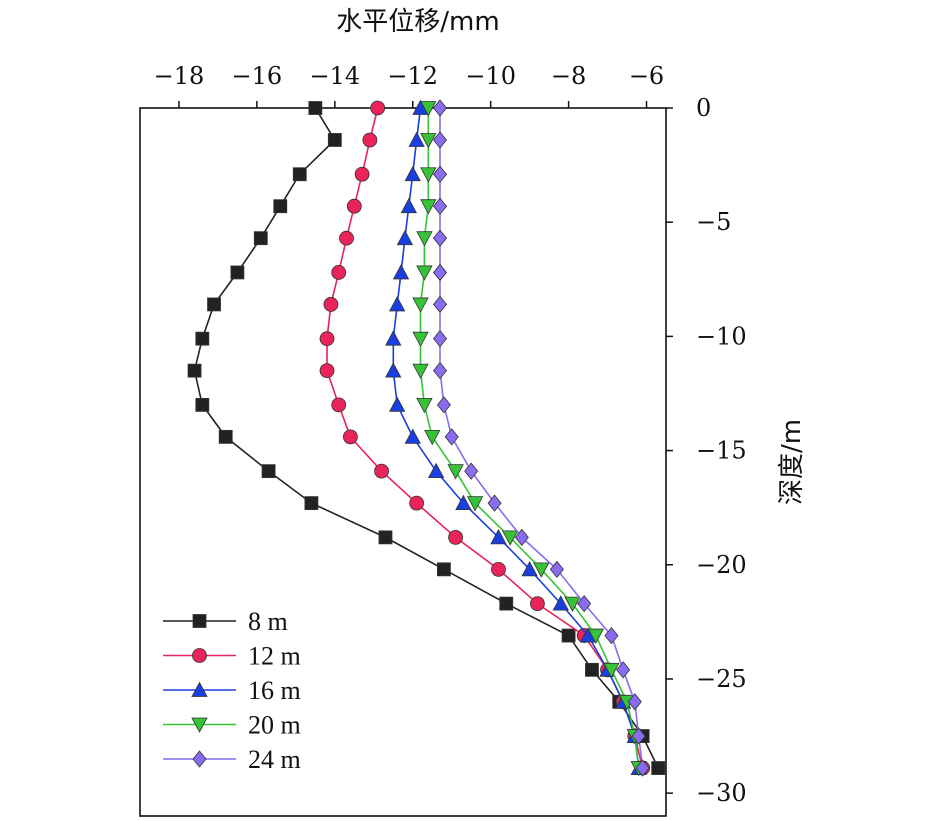 The height and width of the screenshot is (821, 945). Describe the element at coordinates (703, 108) in the screenshot. I see `y-tick-label: 0` at that location.